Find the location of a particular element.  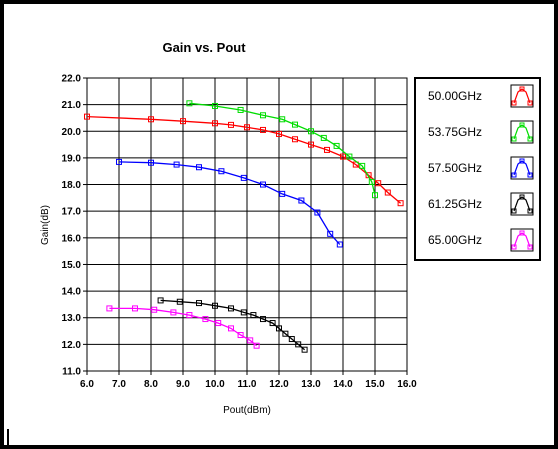

x-tick-label: 8.0 is located at coordinates (151, 384).